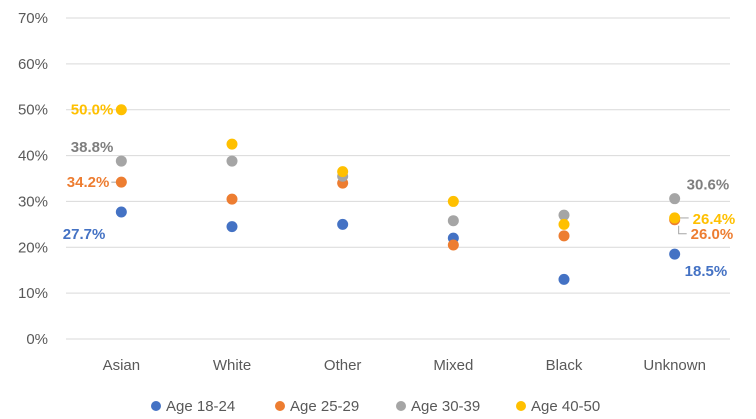 Image resolution: width=756 pixels, height=419 pixels. Describe the element at coordinates (400, 208) in the screenshot. I see `leader-lines` at that location.